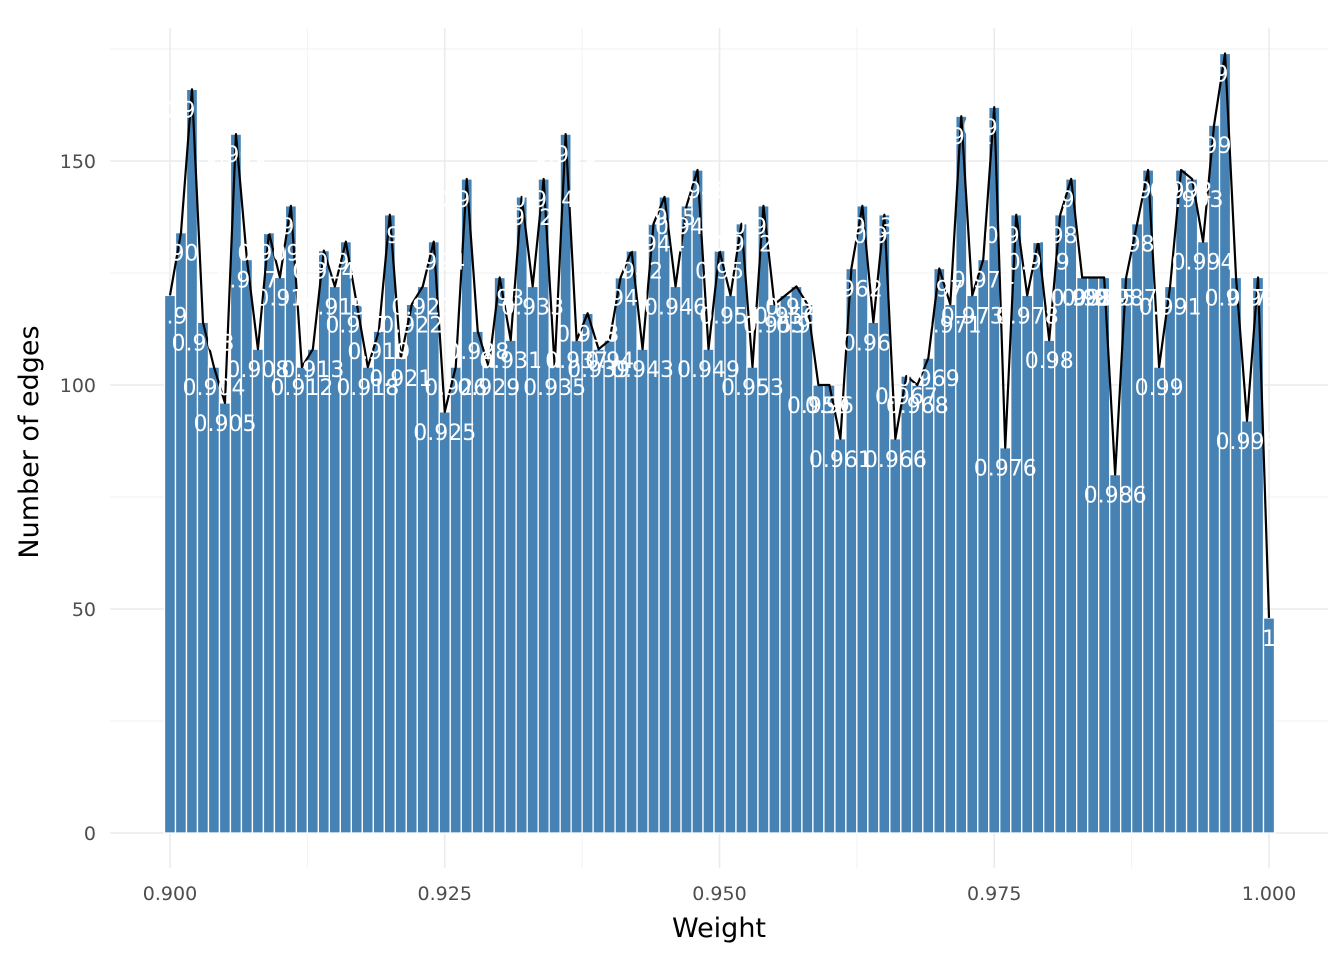  I want to click on bar-label: 0.925, so click(444, 433).